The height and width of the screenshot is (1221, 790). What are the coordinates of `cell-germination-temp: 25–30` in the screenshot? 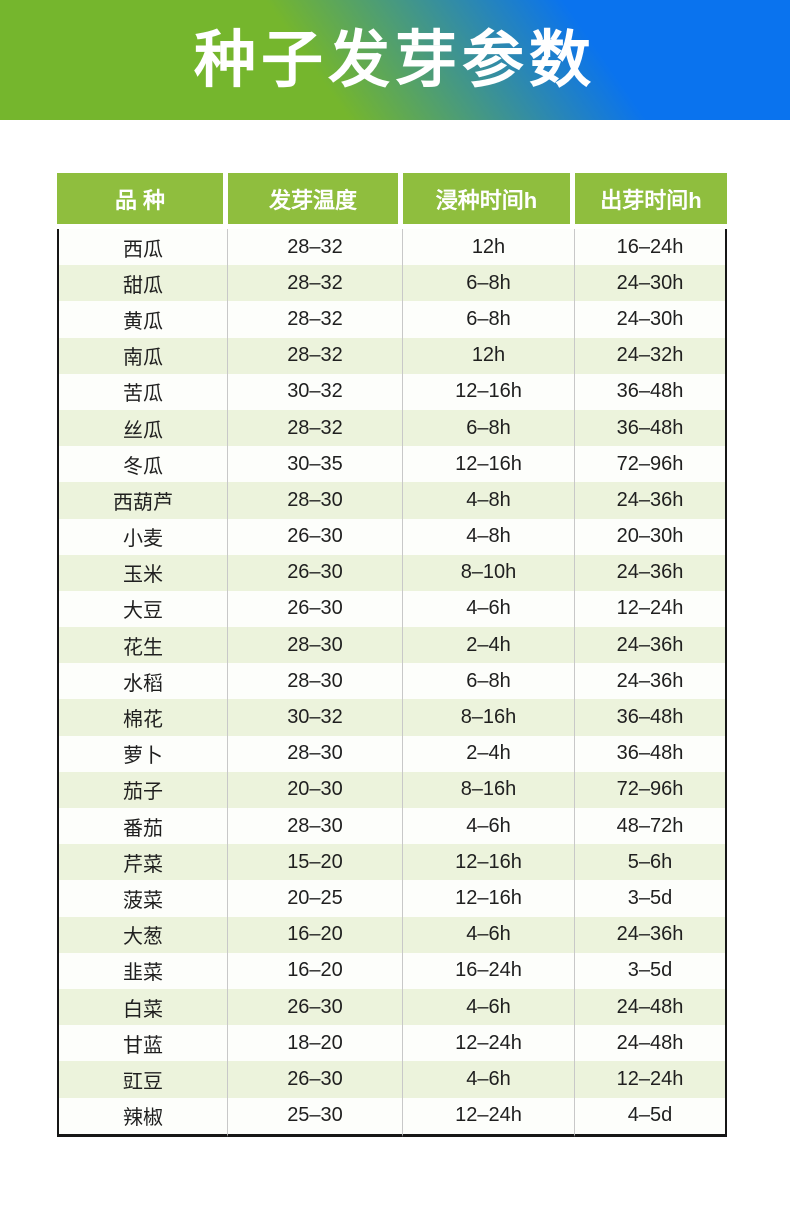 It's located at (315, 1117).